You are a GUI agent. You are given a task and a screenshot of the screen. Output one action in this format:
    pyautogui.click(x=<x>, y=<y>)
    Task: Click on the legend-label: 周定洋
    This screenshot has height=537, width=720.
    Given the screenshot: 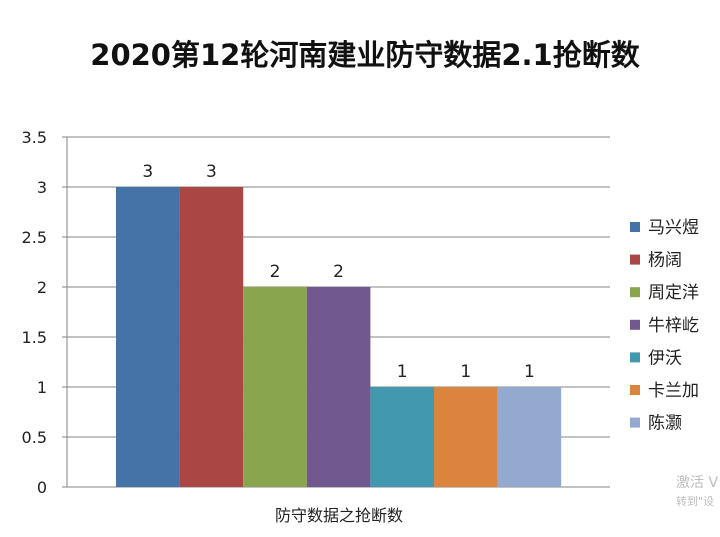 What is the action you would take?
    pyautogui.click(x=673, y=293)
    